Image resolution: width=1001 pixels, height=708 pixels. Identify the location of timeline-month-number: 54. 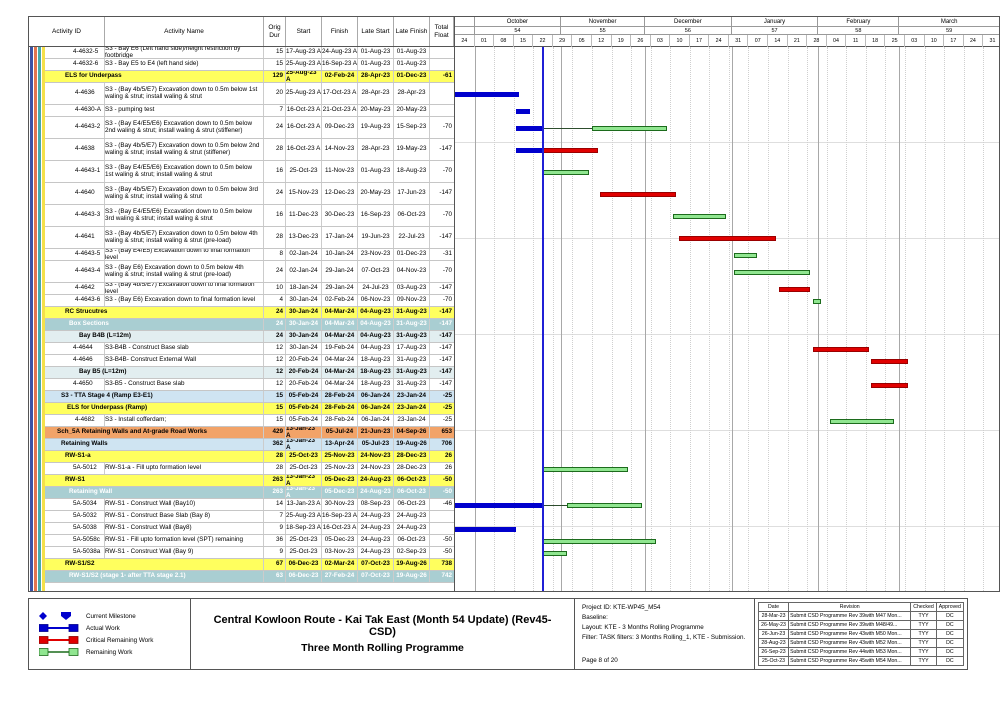
(518, 31).